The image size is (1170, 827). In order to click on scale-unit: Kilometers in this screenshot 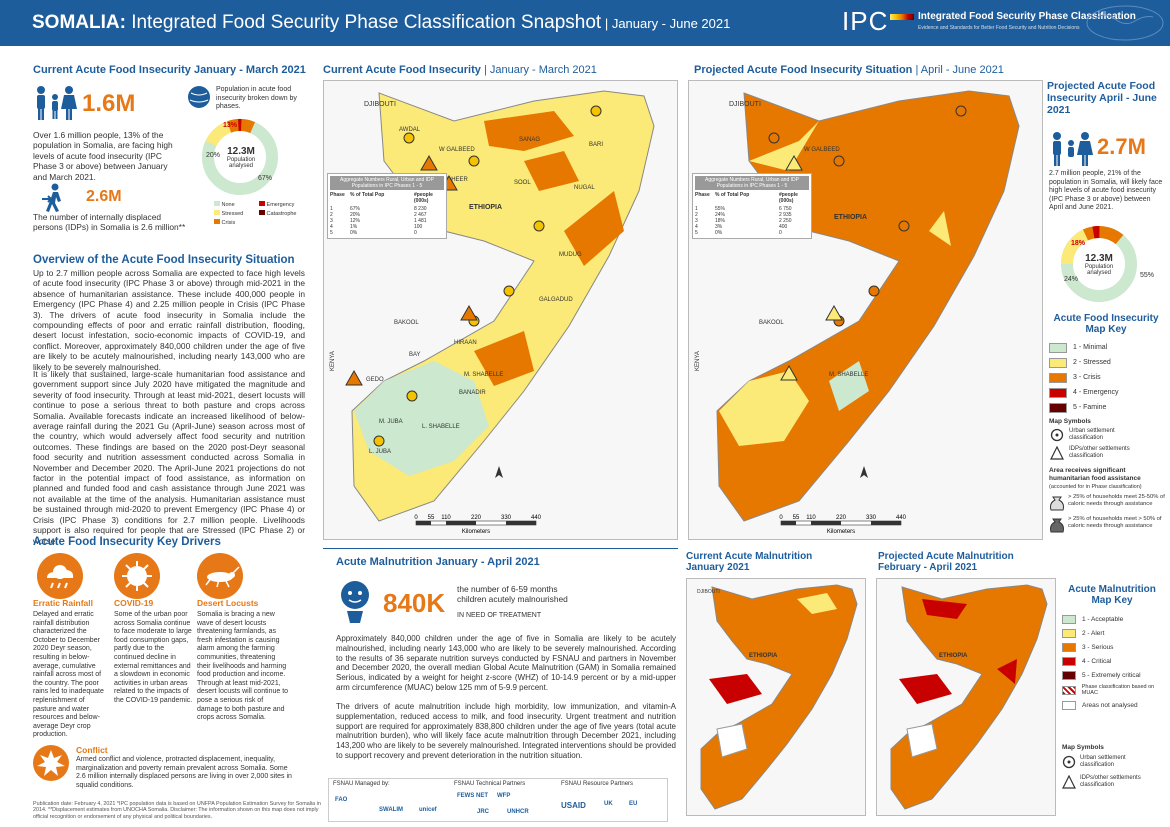, I will do `click(476, 532)`.